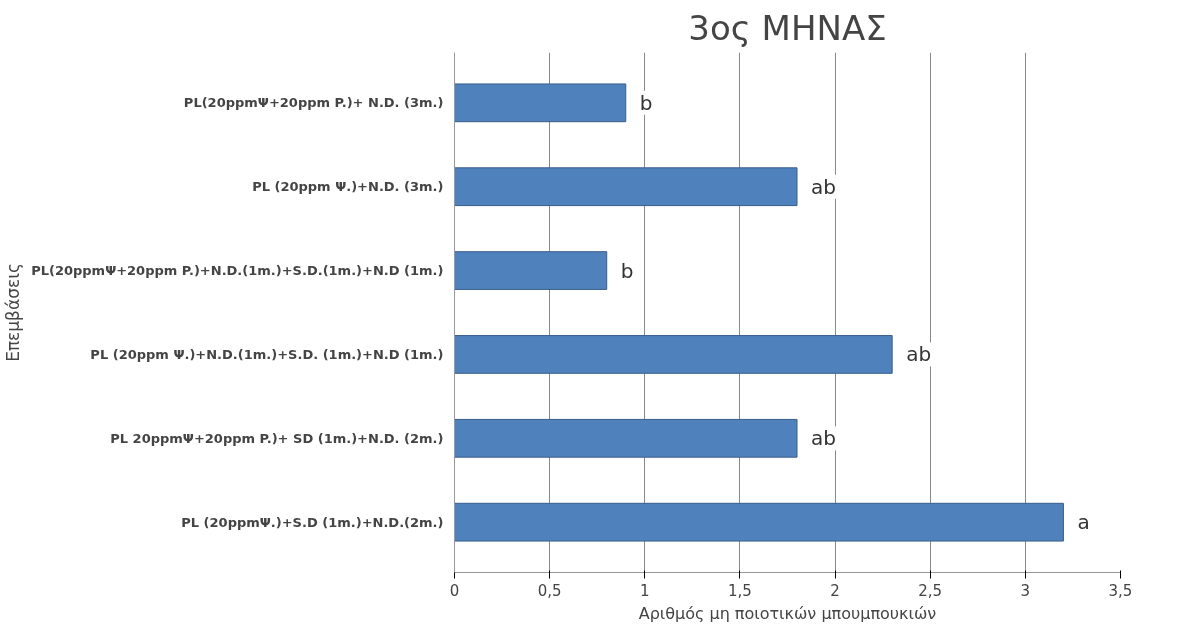 The width and height of the screenshot is (1192, 635). What do you see at coordinates (277, 438) in the screenshot?
I see `y-tick-label: PL 20ppmΨ+20ppm P.)+ SD (1m.)+N.D. (2m.)` at bounding box center [277, 438].